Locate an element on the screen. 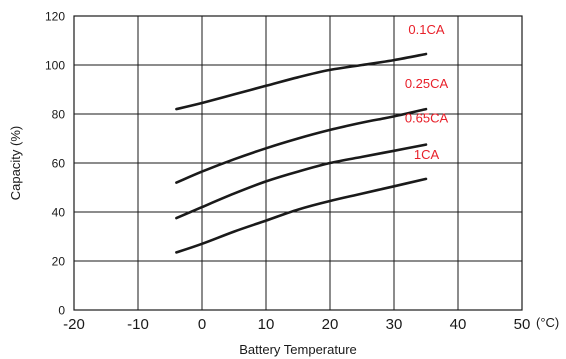  x-tick-label: -10 is located at coordinates (138, 324).